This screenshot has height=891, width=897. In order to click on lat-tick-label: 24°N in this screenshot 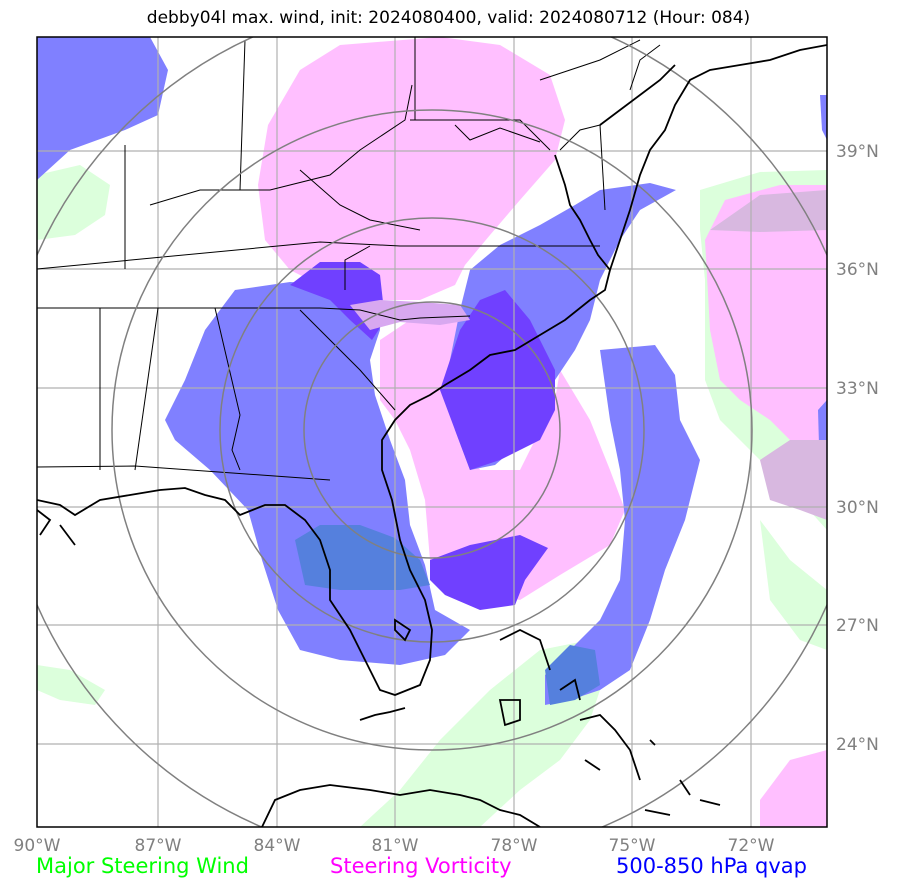, I will do `click(857, 745)`.